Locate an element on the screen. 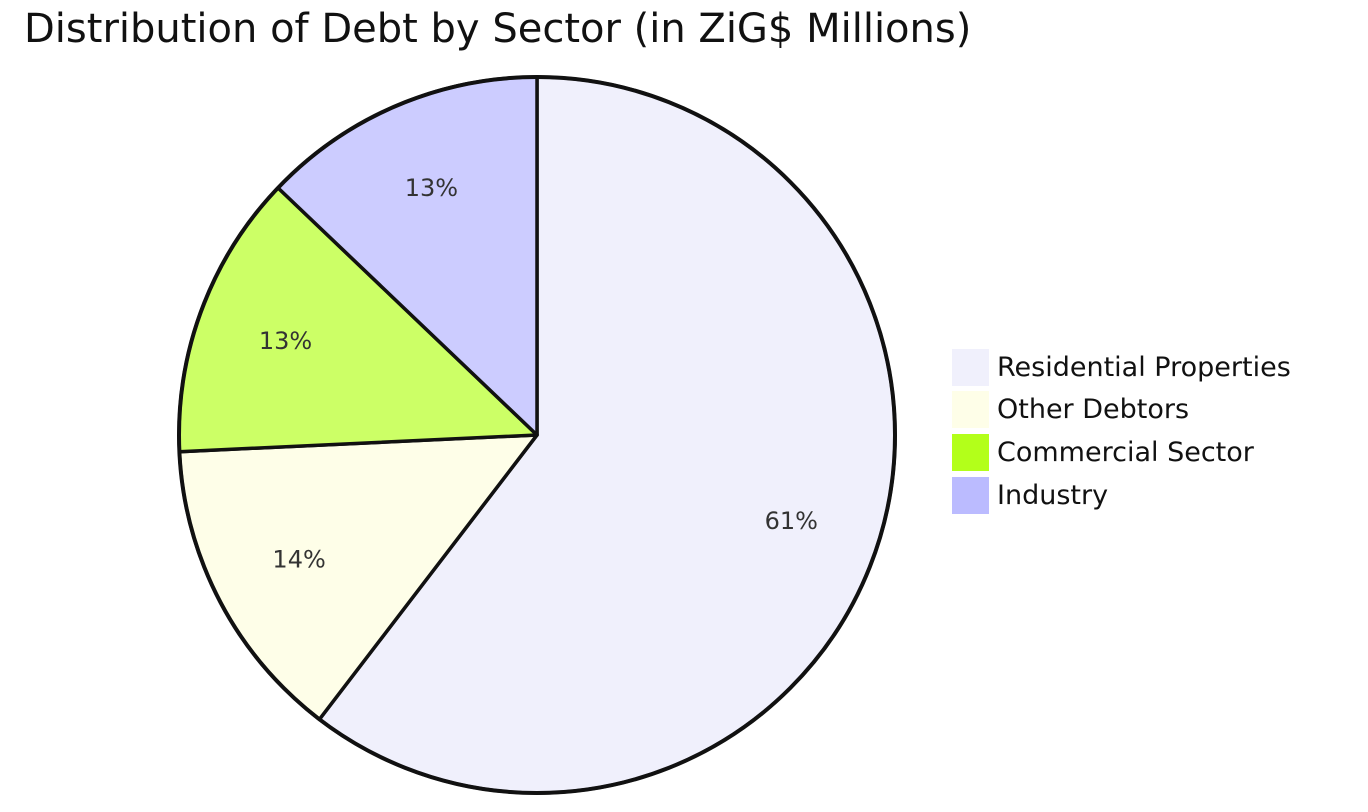 This screenshot has width=1368, height=812. slice-percent-label: 14% is located at coordinates (298, 559).